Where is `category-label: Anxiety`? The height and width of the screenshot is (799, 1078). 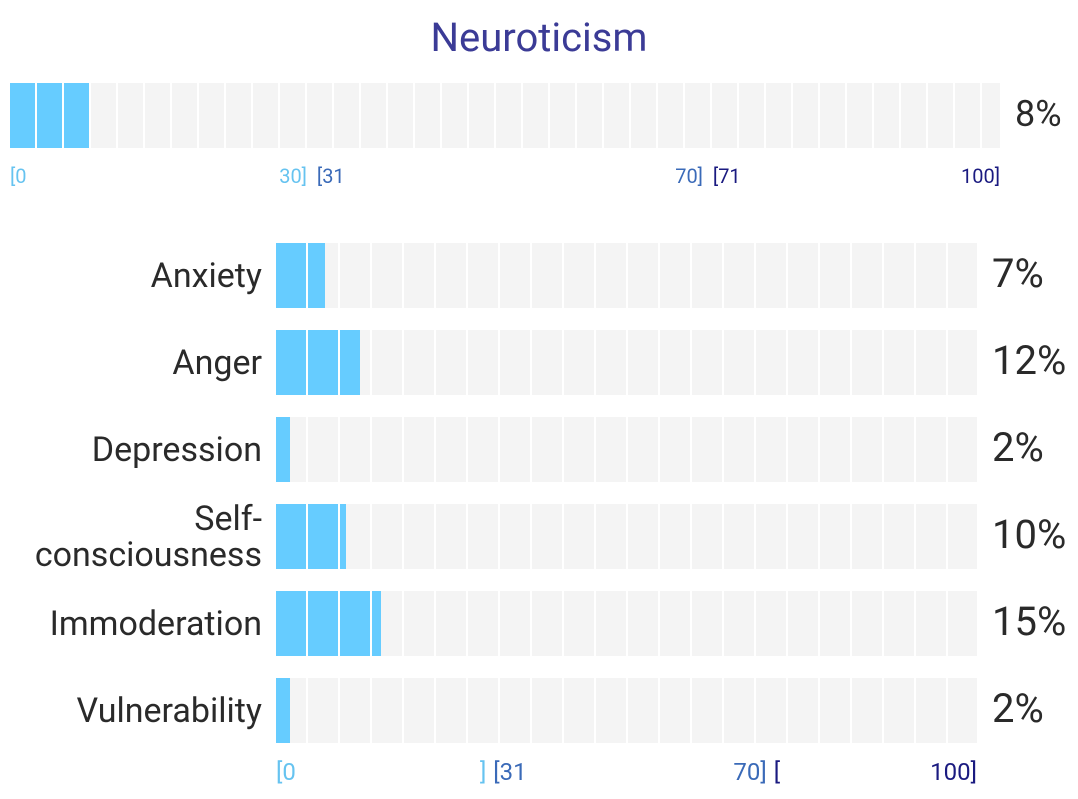 category-label: Anxiety is located at coordinates (206, 275).